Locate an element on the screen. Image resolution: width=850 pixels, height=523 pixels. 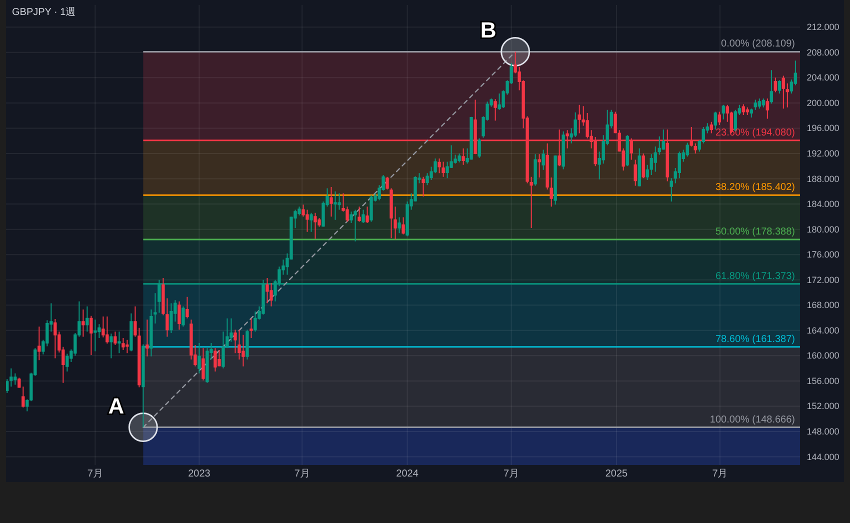
y-tick-label: 148.000 is located at coordinates (823, 431).